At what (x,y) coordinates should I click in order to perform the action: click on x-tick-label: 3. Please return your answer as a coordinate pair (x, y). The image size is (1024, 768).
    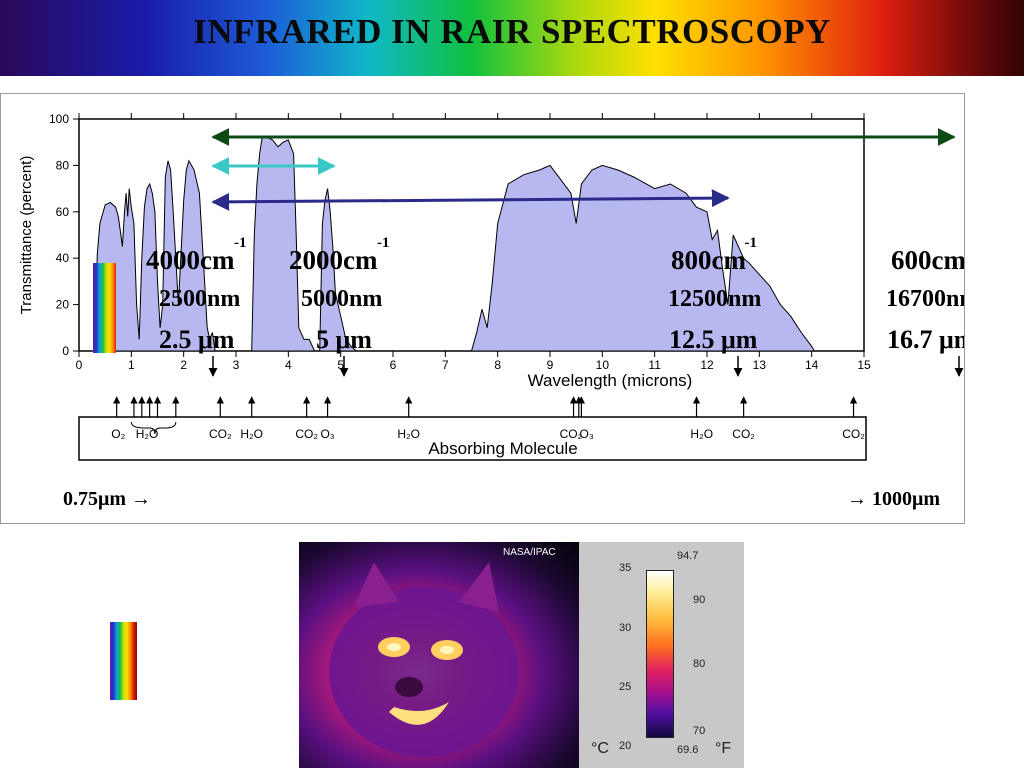
    Looking at the image, I should click on (236, 365).